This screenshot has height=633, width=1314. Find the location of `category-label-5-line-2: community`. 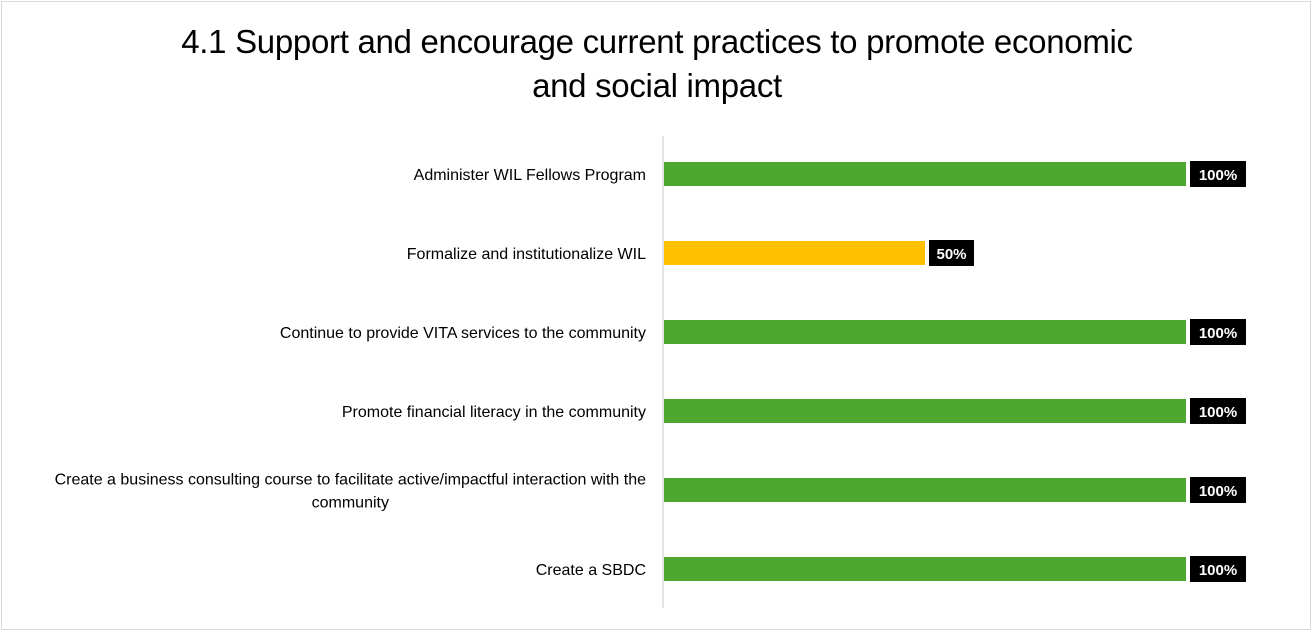

category-label-5-line-2: community is located at coordinates (350, 503).